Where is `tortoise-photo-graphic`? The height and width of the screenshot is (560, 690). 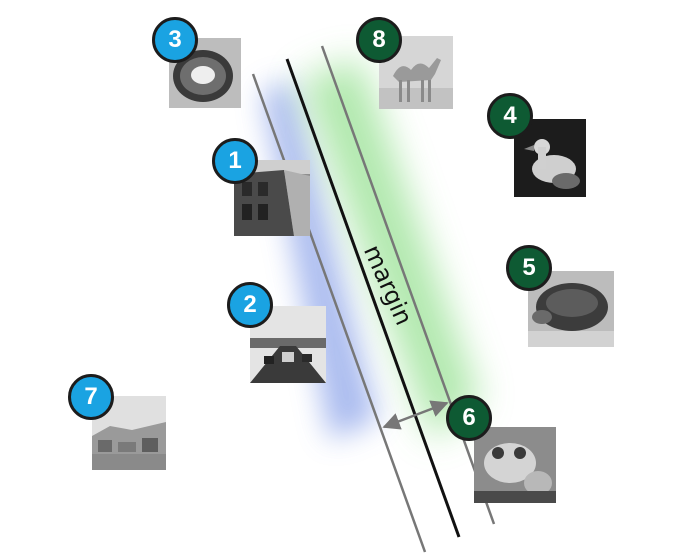
tortoise-photo-graphic is located at coordinates (571, 309).